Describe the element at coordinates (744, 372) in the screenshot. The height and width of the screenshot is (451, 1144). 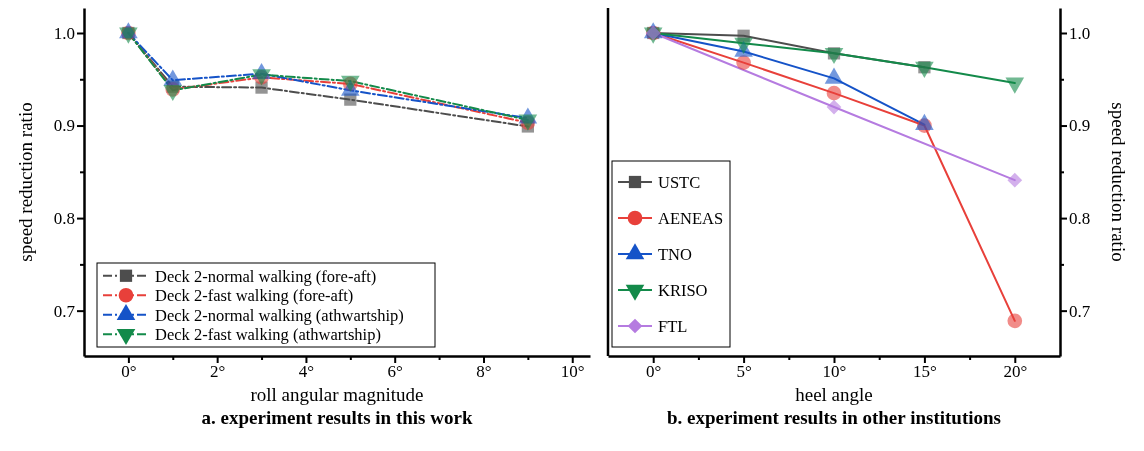
I see `x-tick-label: 5°` at that location.